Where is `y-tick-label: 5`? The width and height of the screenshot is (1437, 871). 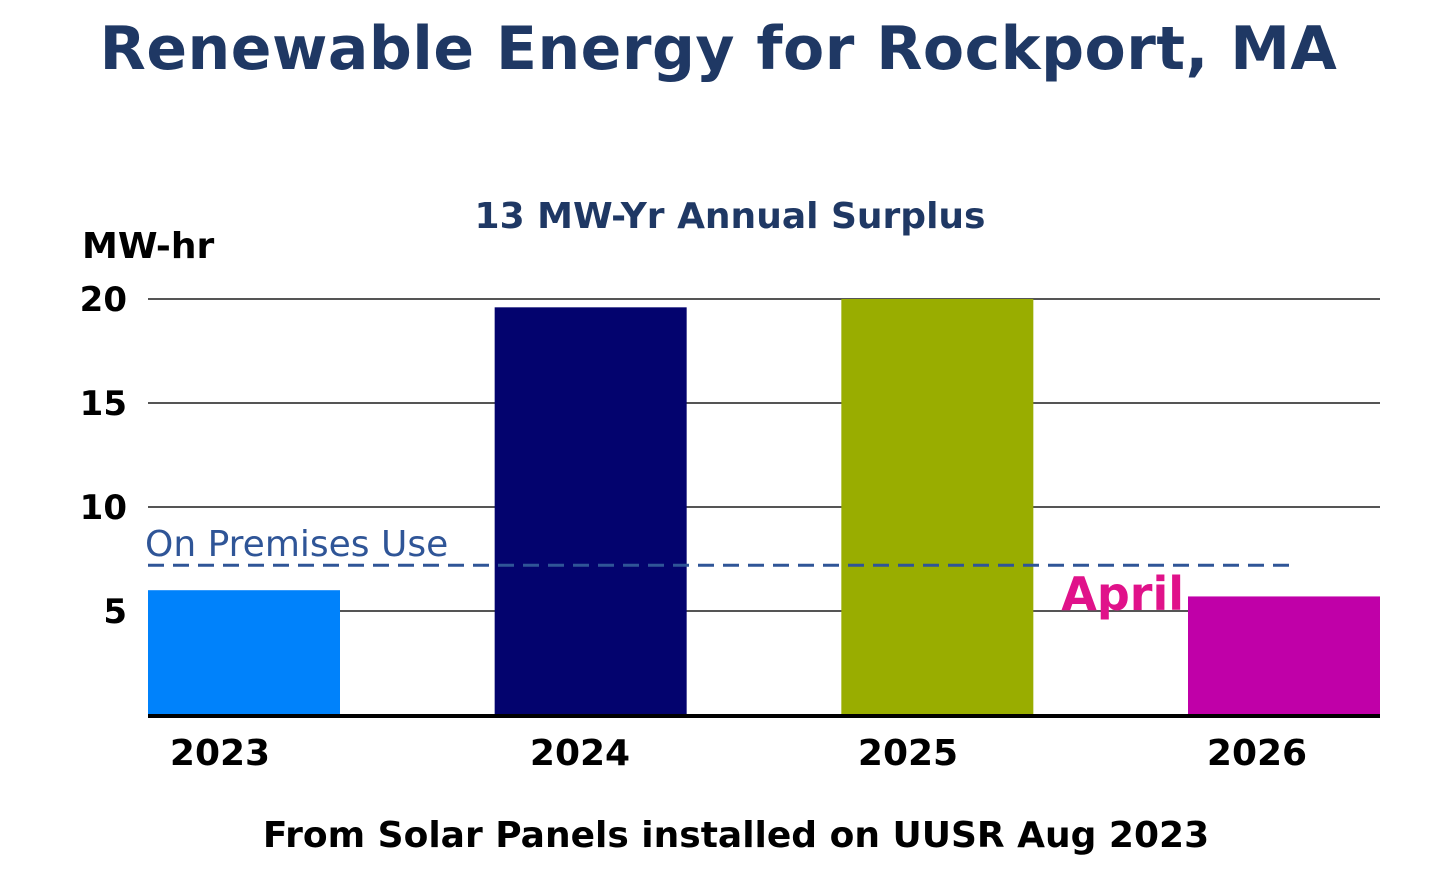 y-tick-label: 5 is located at coordinates (115, 612).